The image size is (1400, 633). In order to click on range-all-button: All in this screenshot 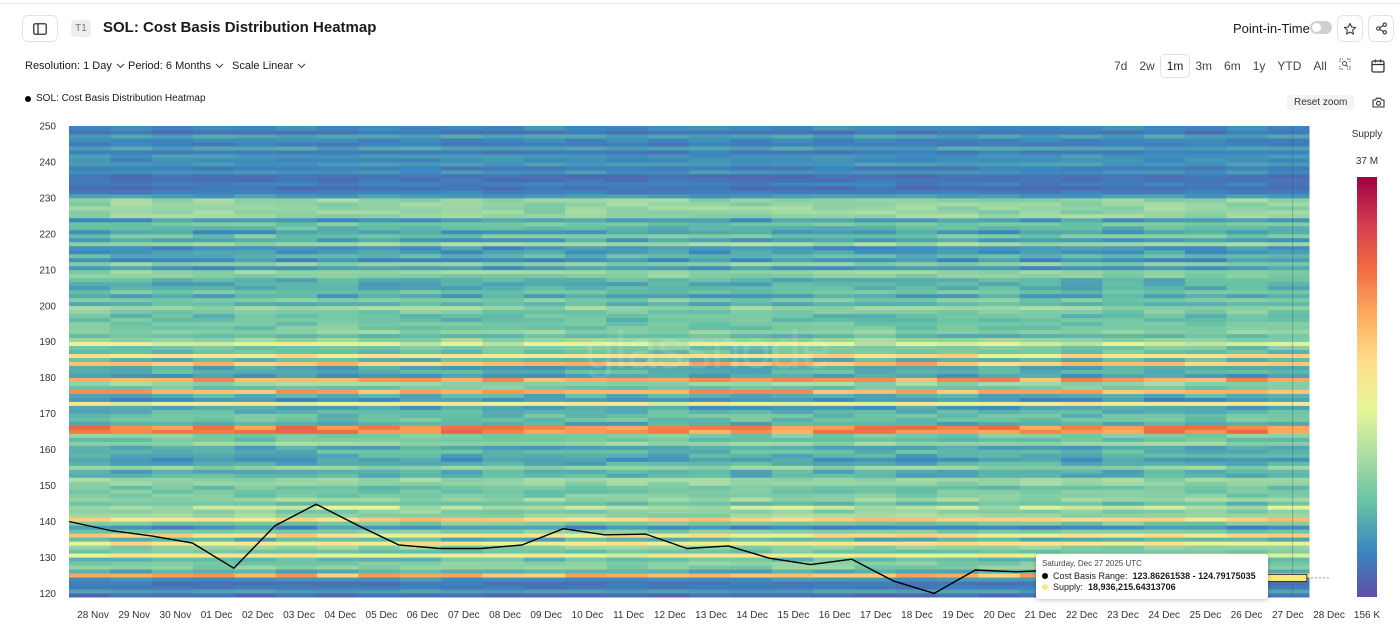, I will do `click(1320, 66)`.